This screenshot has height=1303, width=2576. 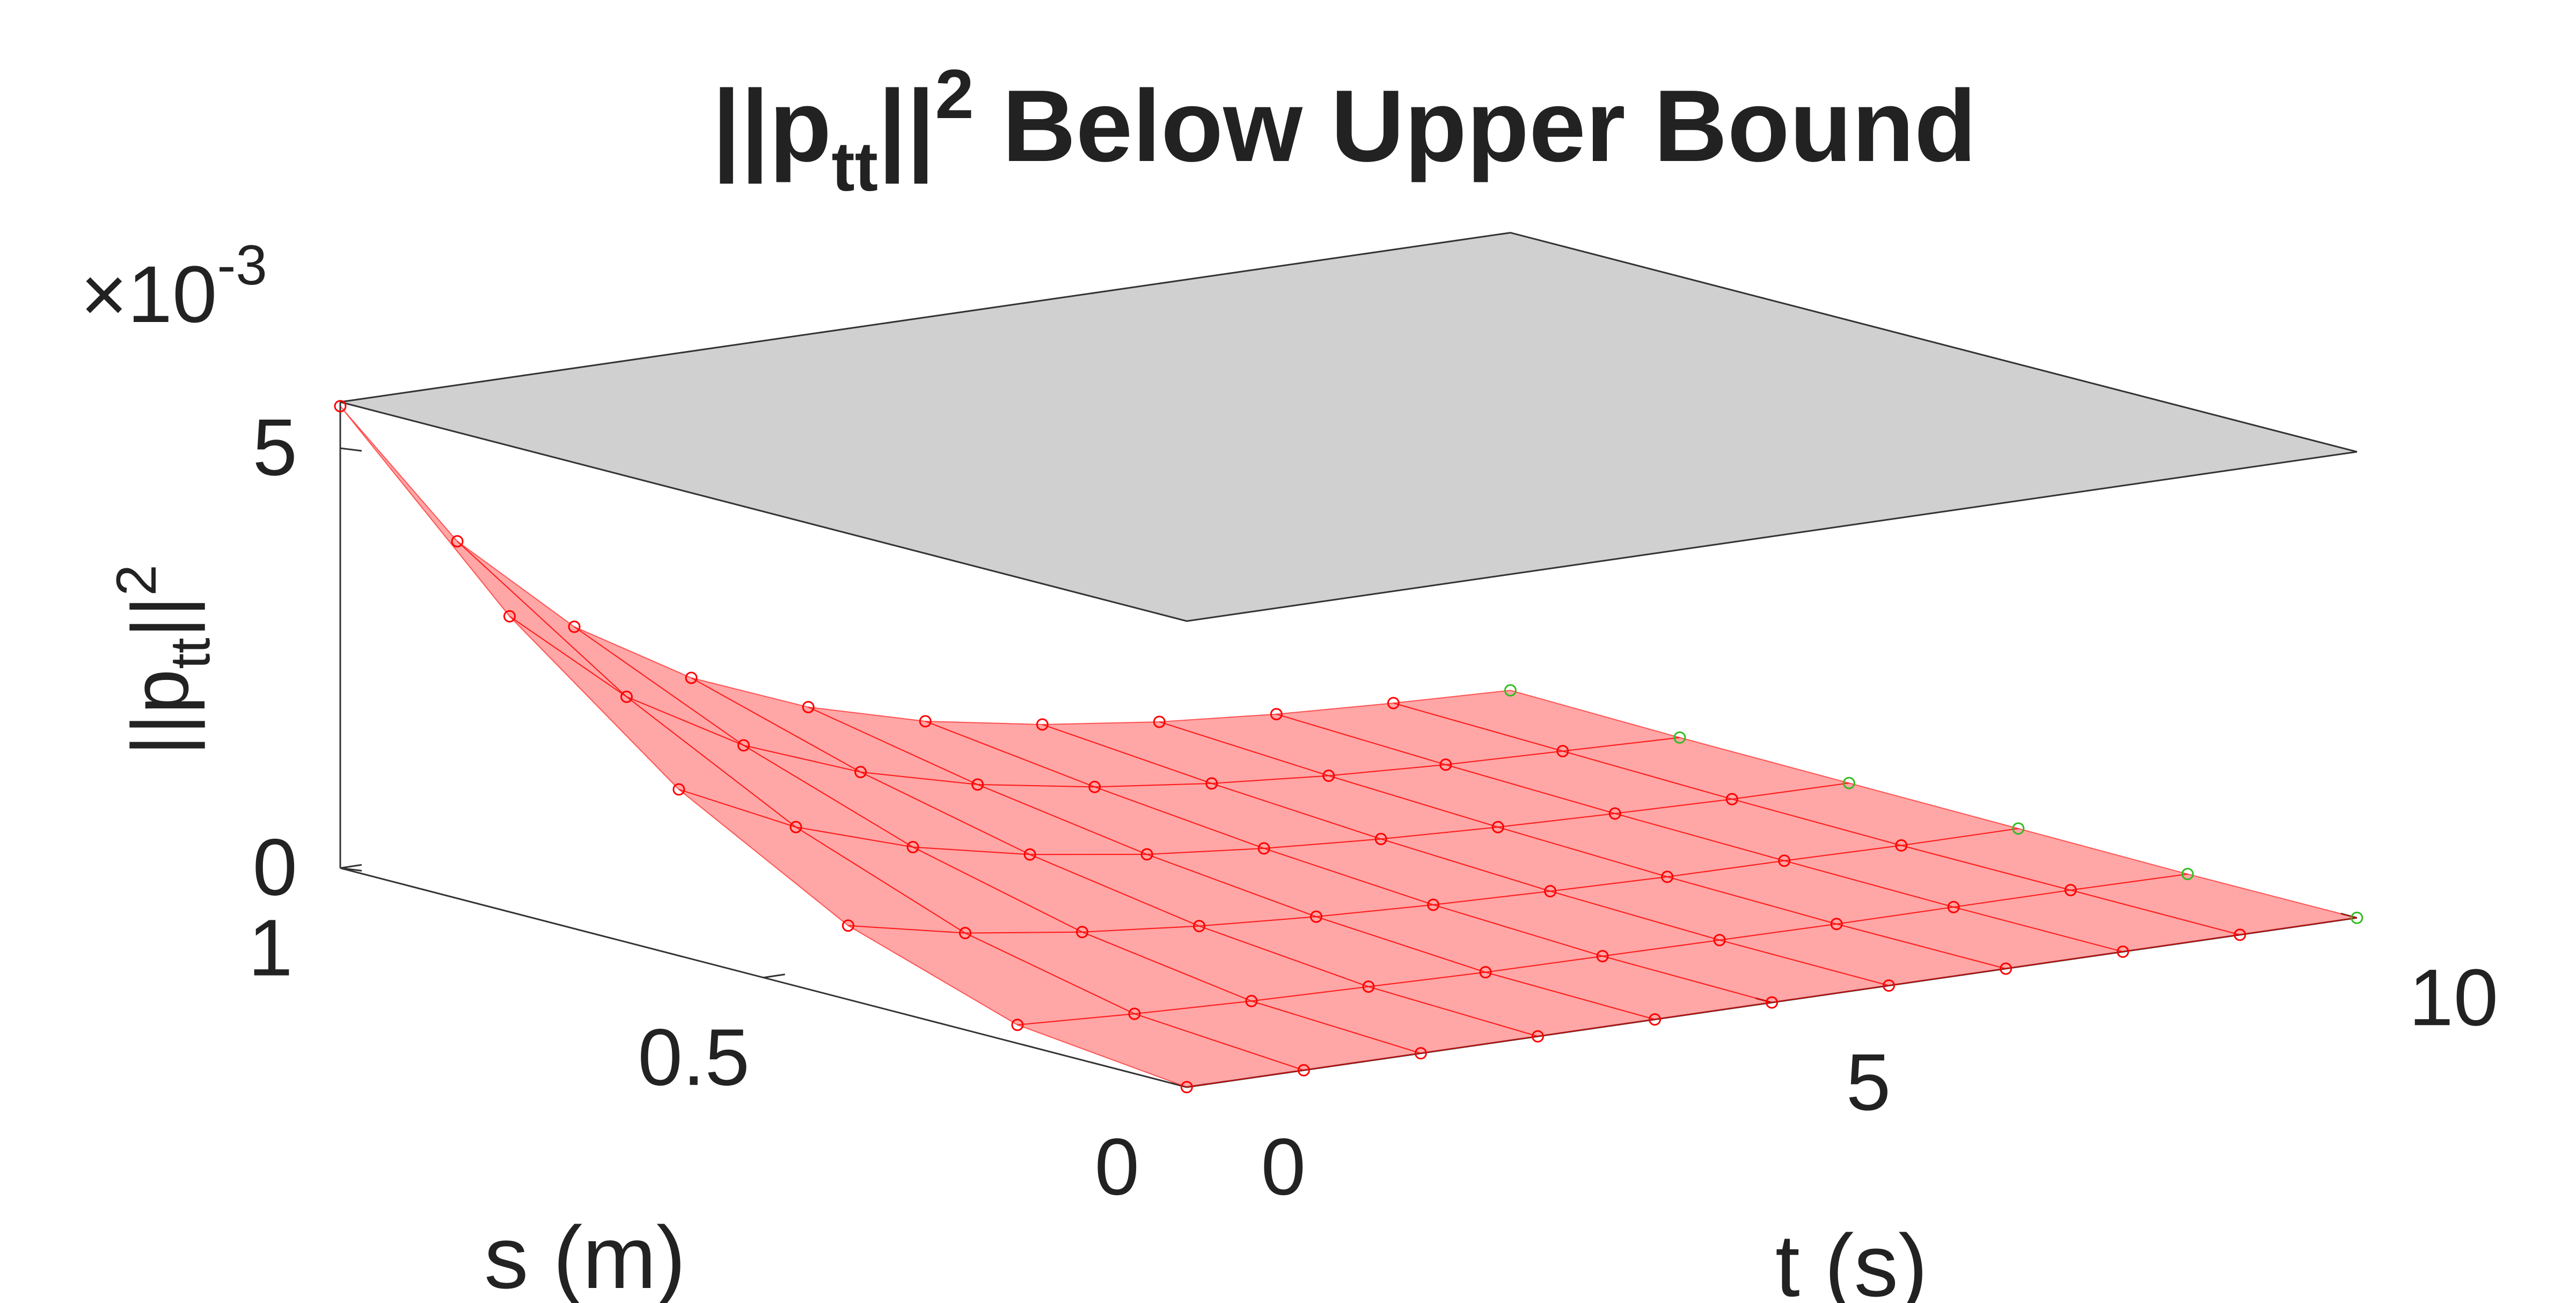 What do you see at coordinates (1868, 1082) in the screenshot?
I see `t-tick-label: 5` at bounding box center [1868, 1082].